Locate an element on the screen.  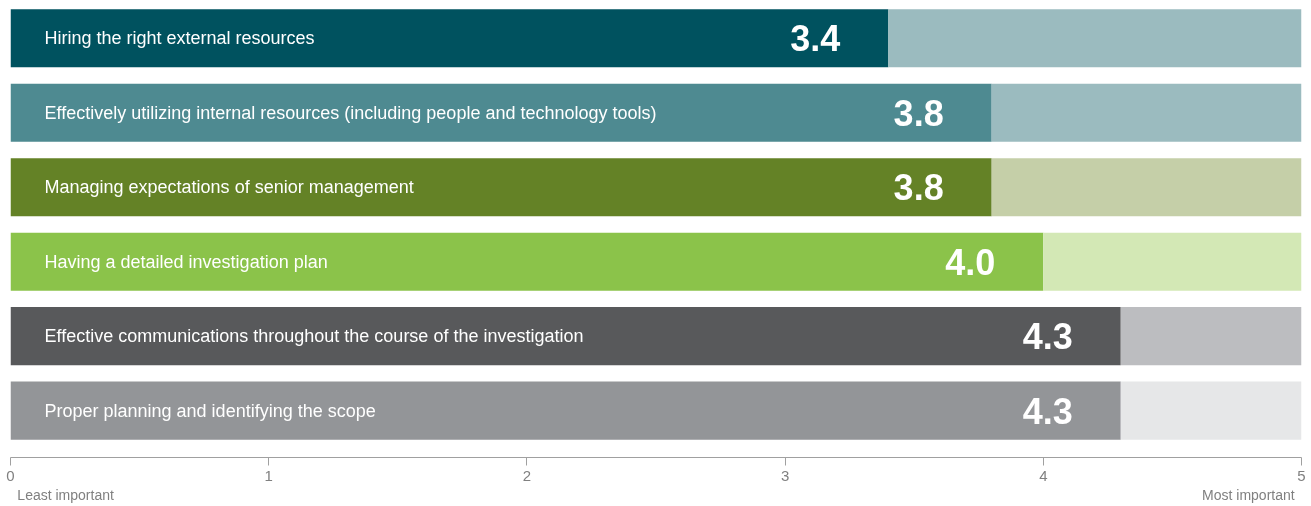
x-tick-label: 0 is located at coordinates (10, 475).